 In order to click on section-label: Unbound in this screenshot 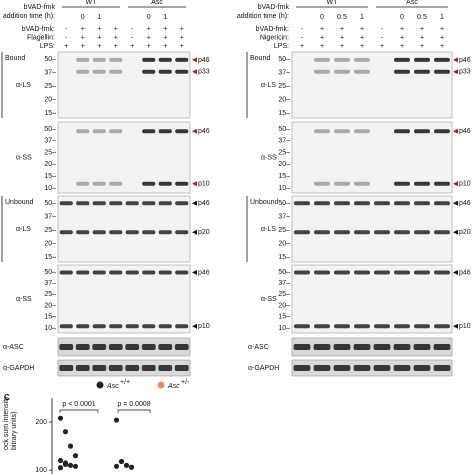, I will do `click(264, 202)`.